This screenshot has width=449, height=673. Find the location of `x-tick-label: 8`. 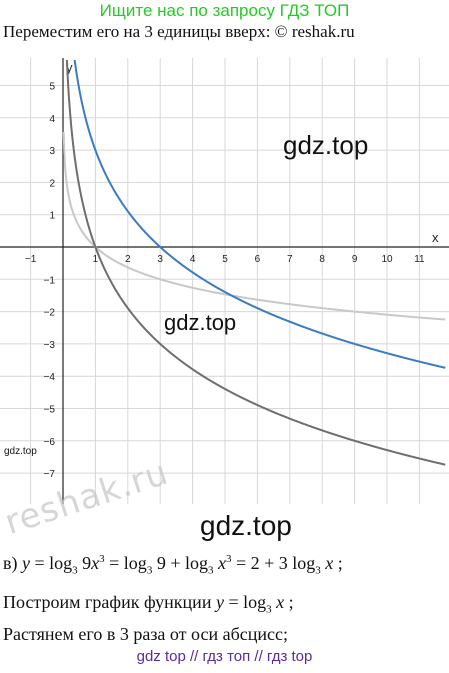

x-tick-label: 8 is located at coordinates (322, 259).